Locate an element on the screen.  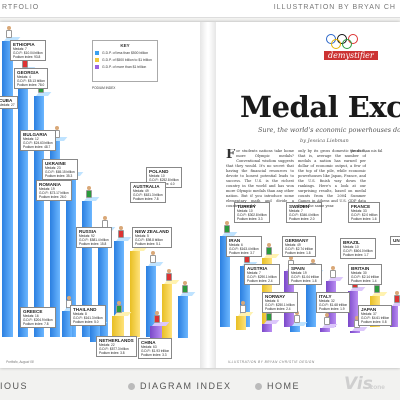
diagram-index-link: DIAGRAM INDEX is located at coordinates (180, 386).